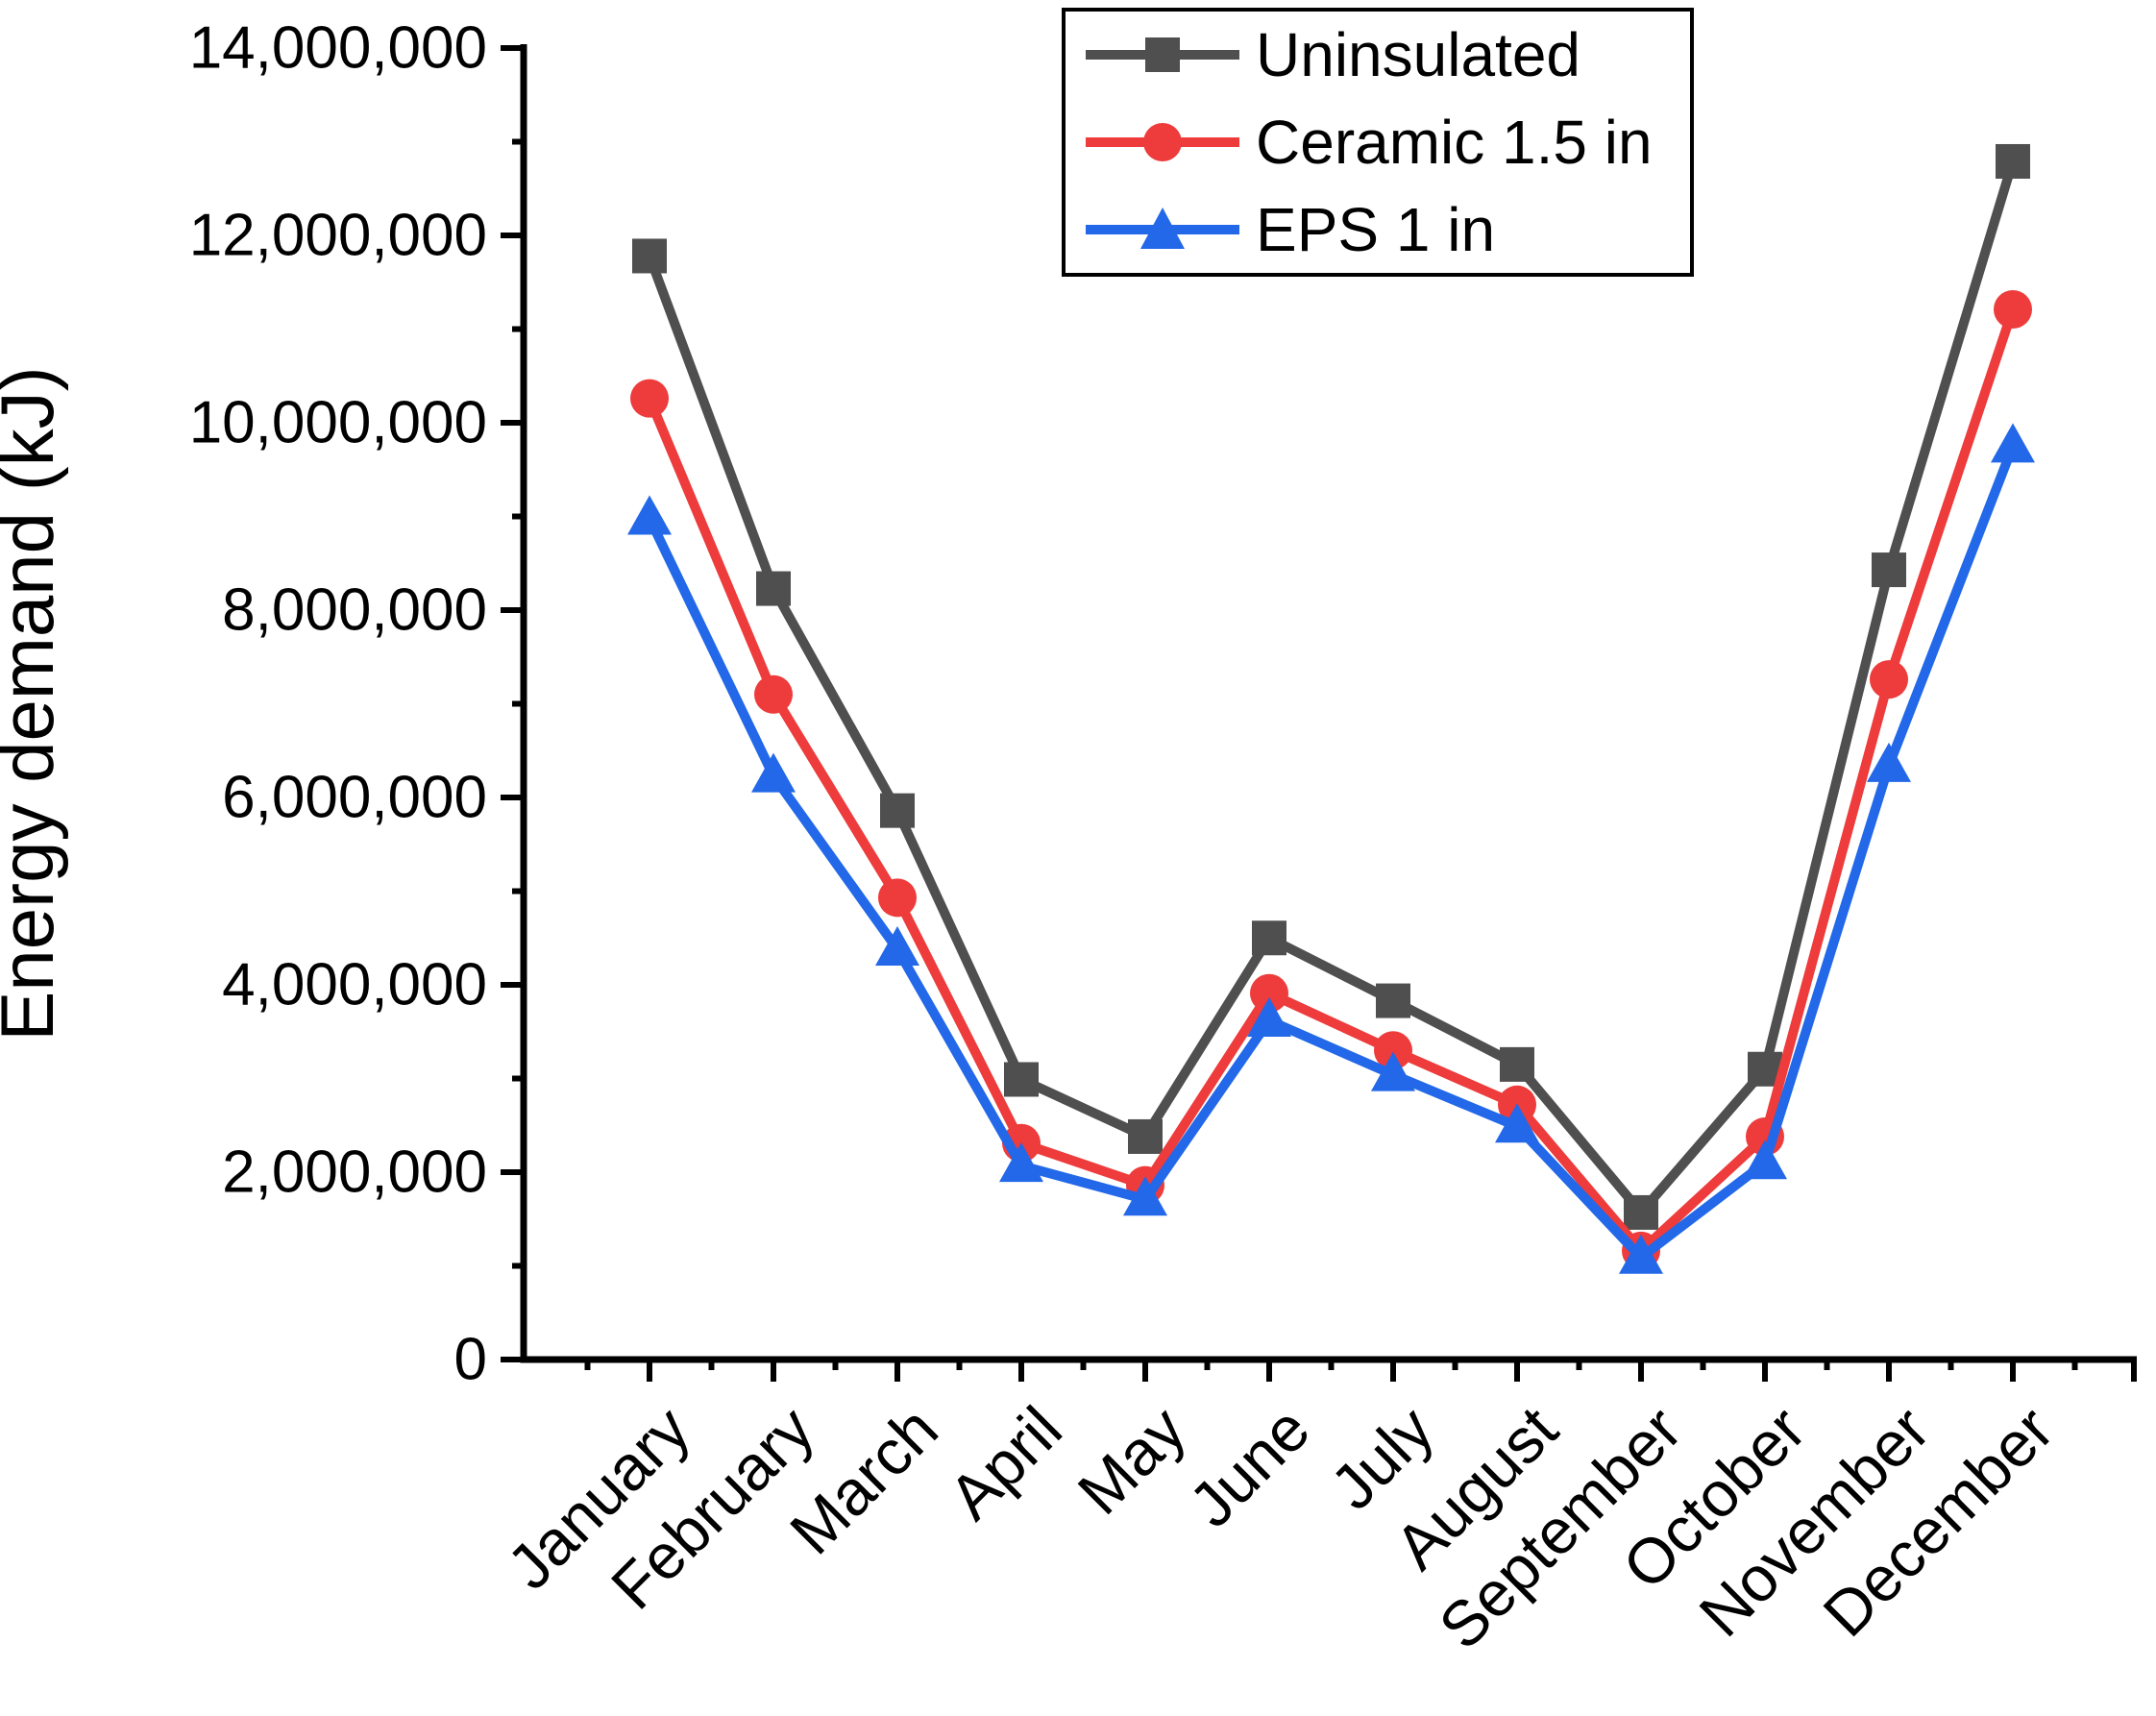 This screenshot has width=2156, height=1716. I want to click on legend-marker-triangle-icon, so click(1163, 228).